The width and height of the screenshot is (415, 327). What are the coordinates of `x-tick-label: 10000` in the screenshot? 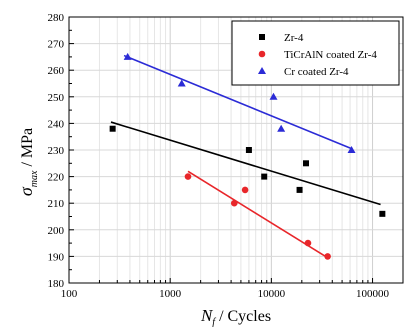 It's located at (272, 294).